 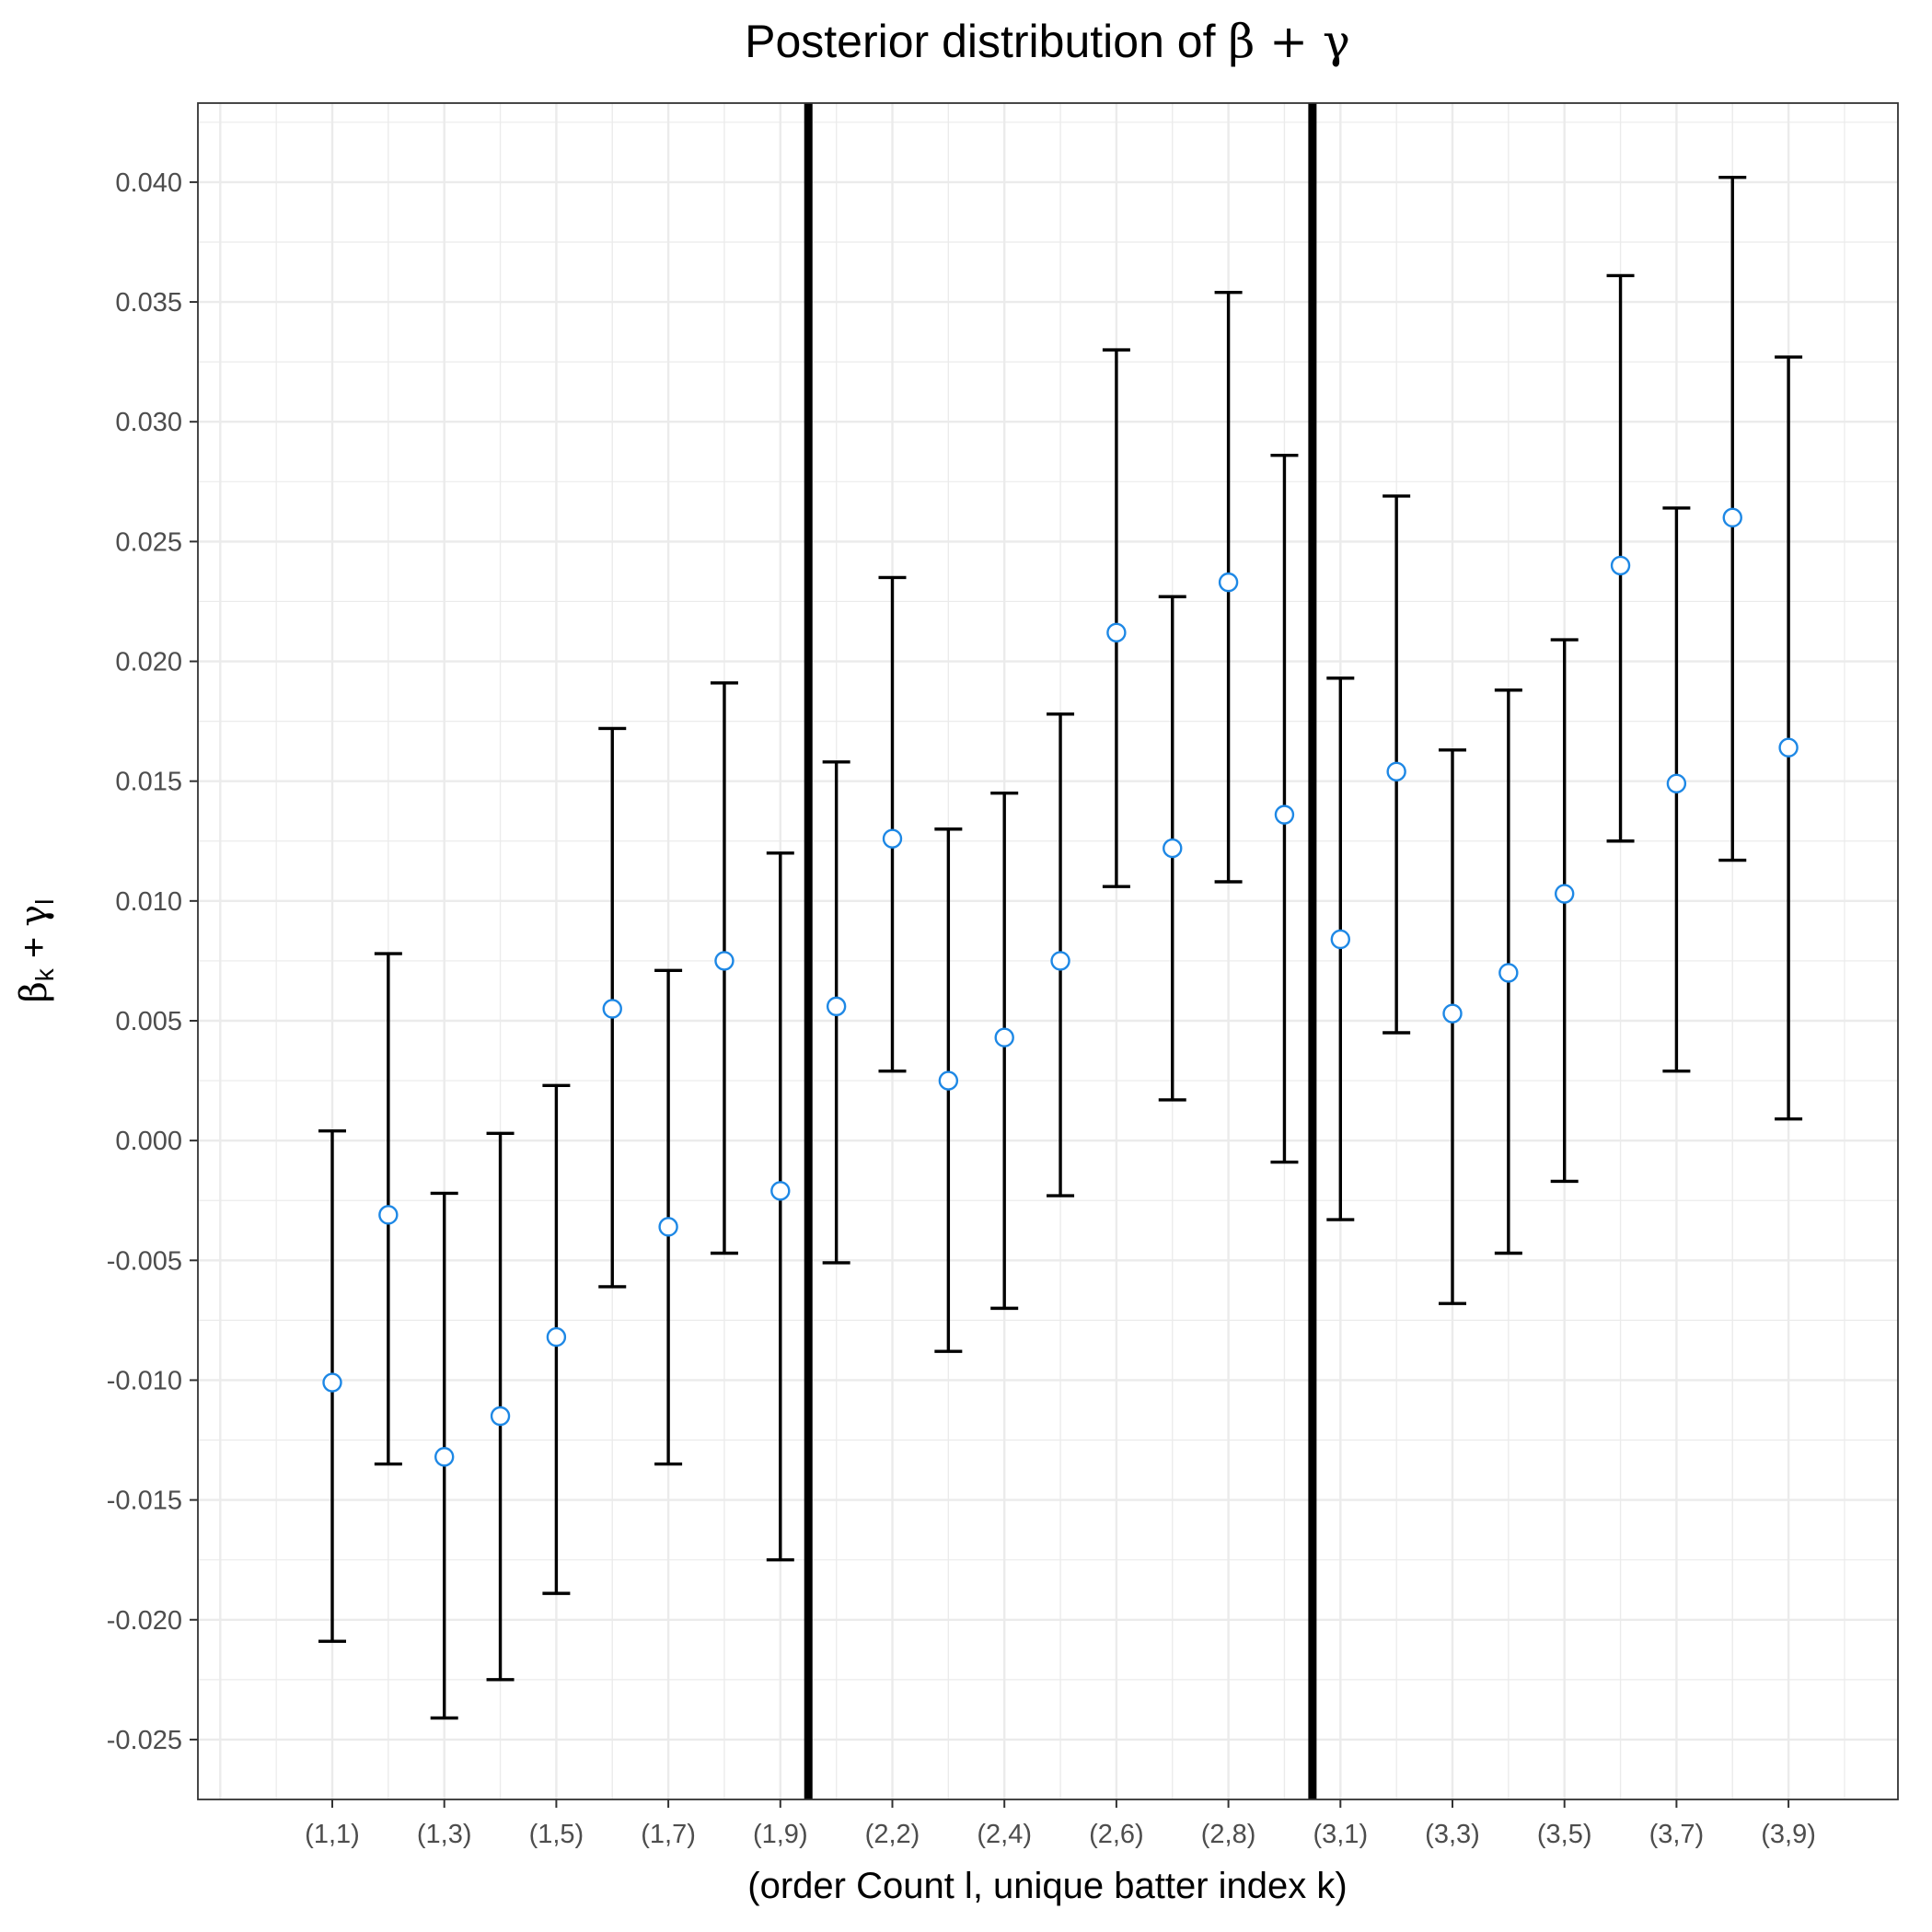 I want to click on x-tick-label: (1,3), so click(x=445, y=1835).